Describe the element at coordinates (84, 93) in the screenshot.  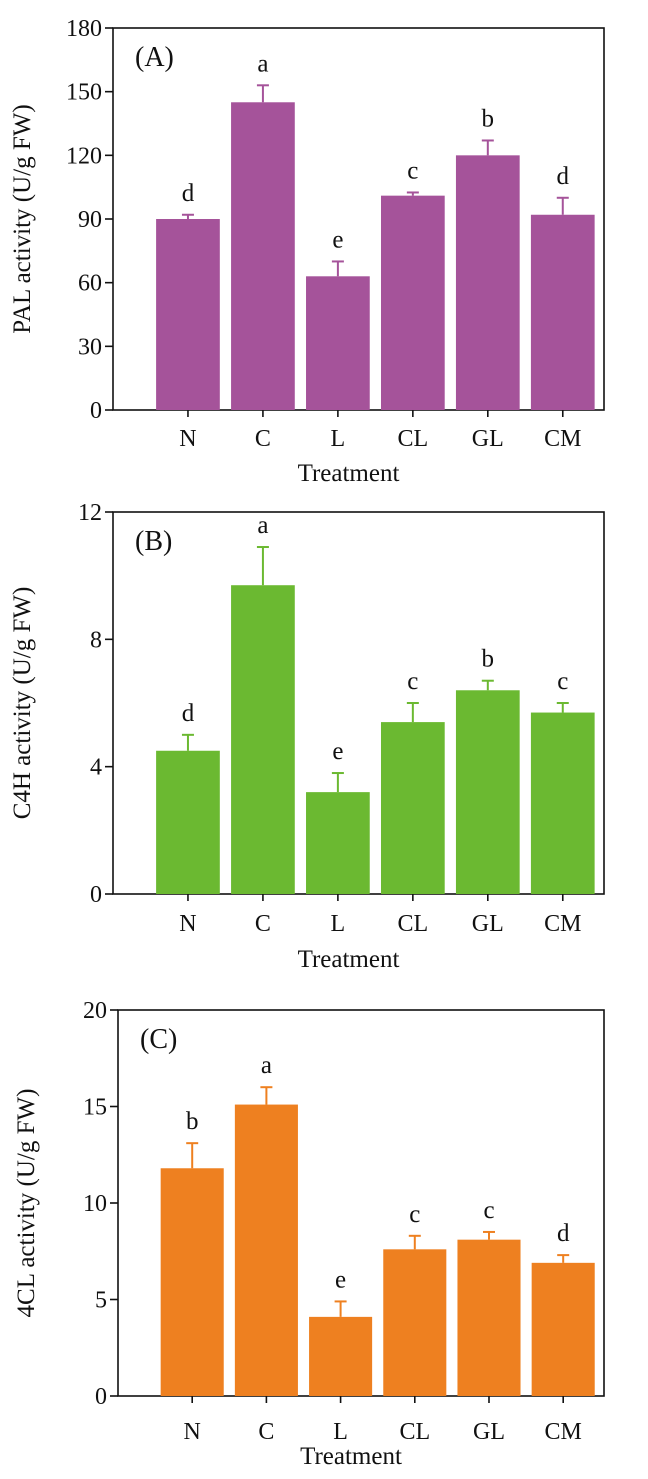
I see `y-tick-label: 150` at that location.